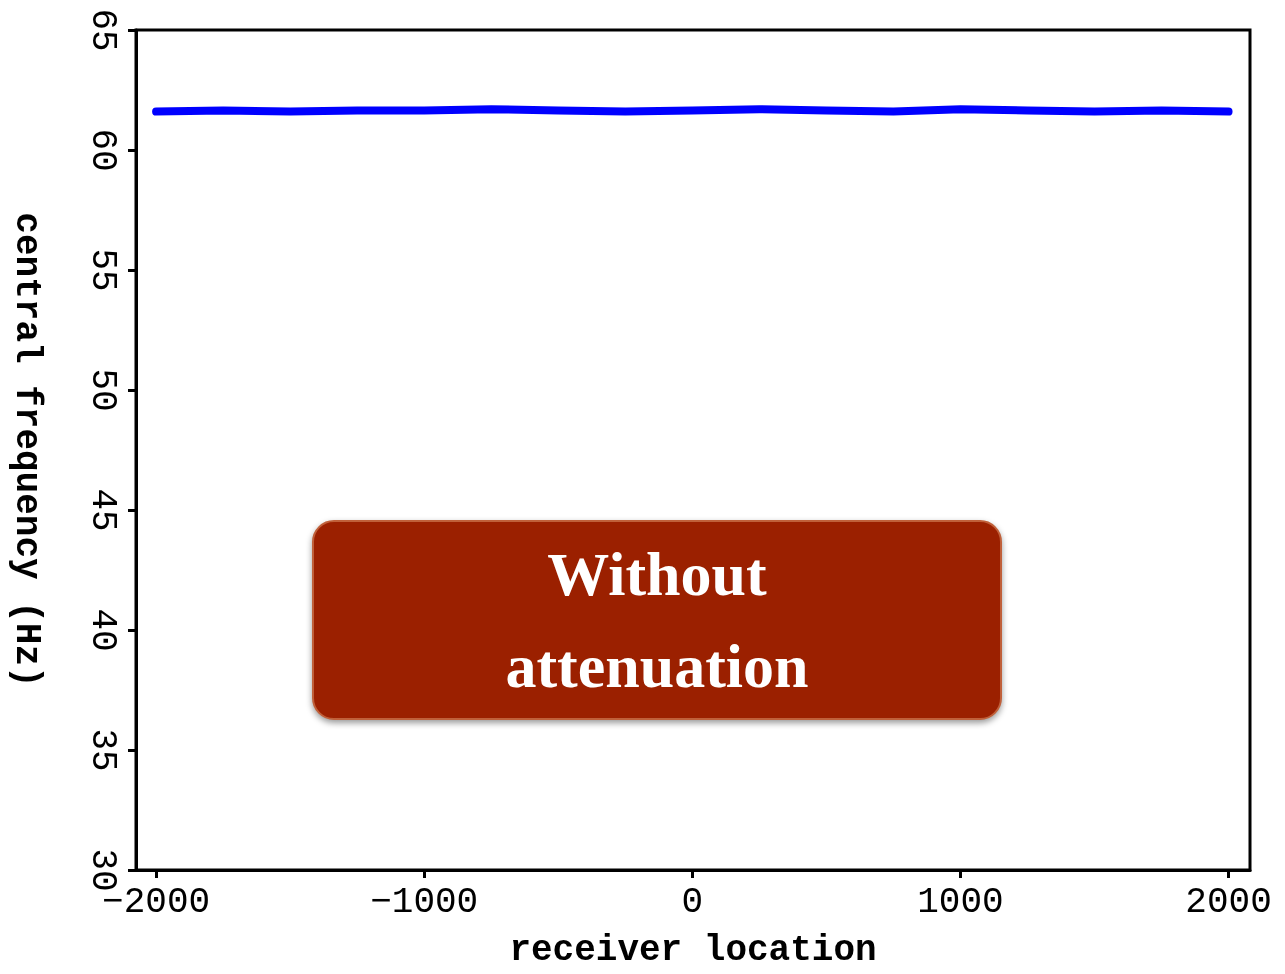 The height and width of the screenshot is (974, 1285). What do you see at coordinates (657, 620) in the screenshot?
I see `note-box: Without attenuation` at bounding box center [657, 620].